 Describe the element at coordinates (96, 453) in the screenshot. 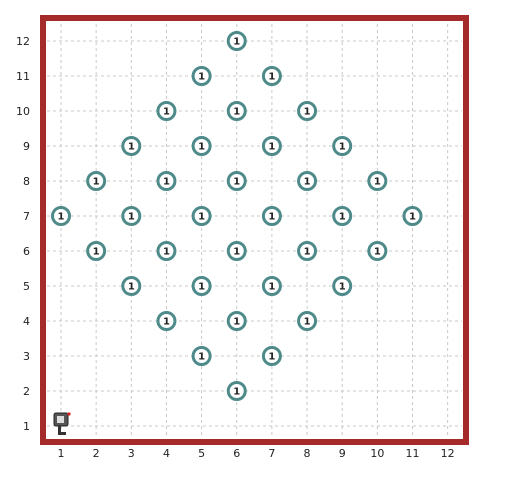

I see `x-axis-label: 2` at that location.